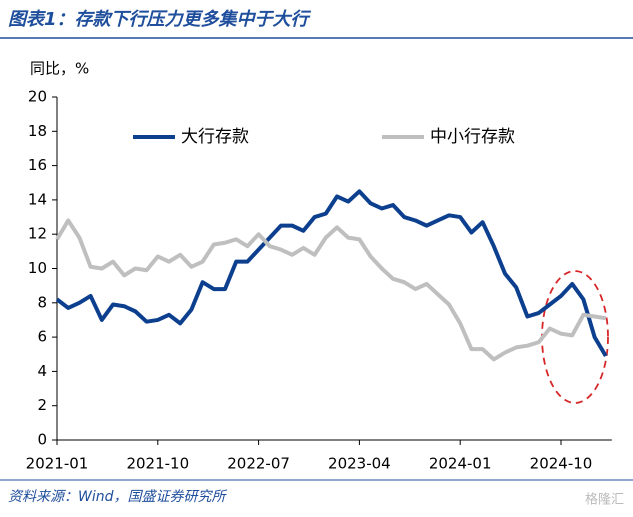 This screenshot has height=517, width=633. I want to click on legend-label: 大行存款, so click(215, 137).